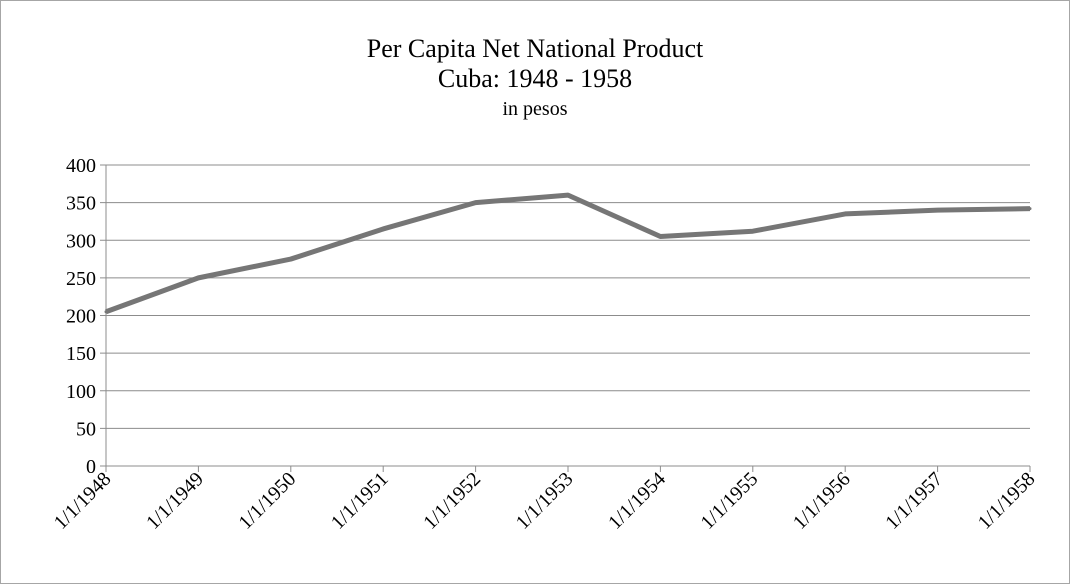 The height and width of the screenshot is (584, 1070). I want to click on y-tick-labels: 0 50 100 150 200 250 300 350 400, so click(81, 316).